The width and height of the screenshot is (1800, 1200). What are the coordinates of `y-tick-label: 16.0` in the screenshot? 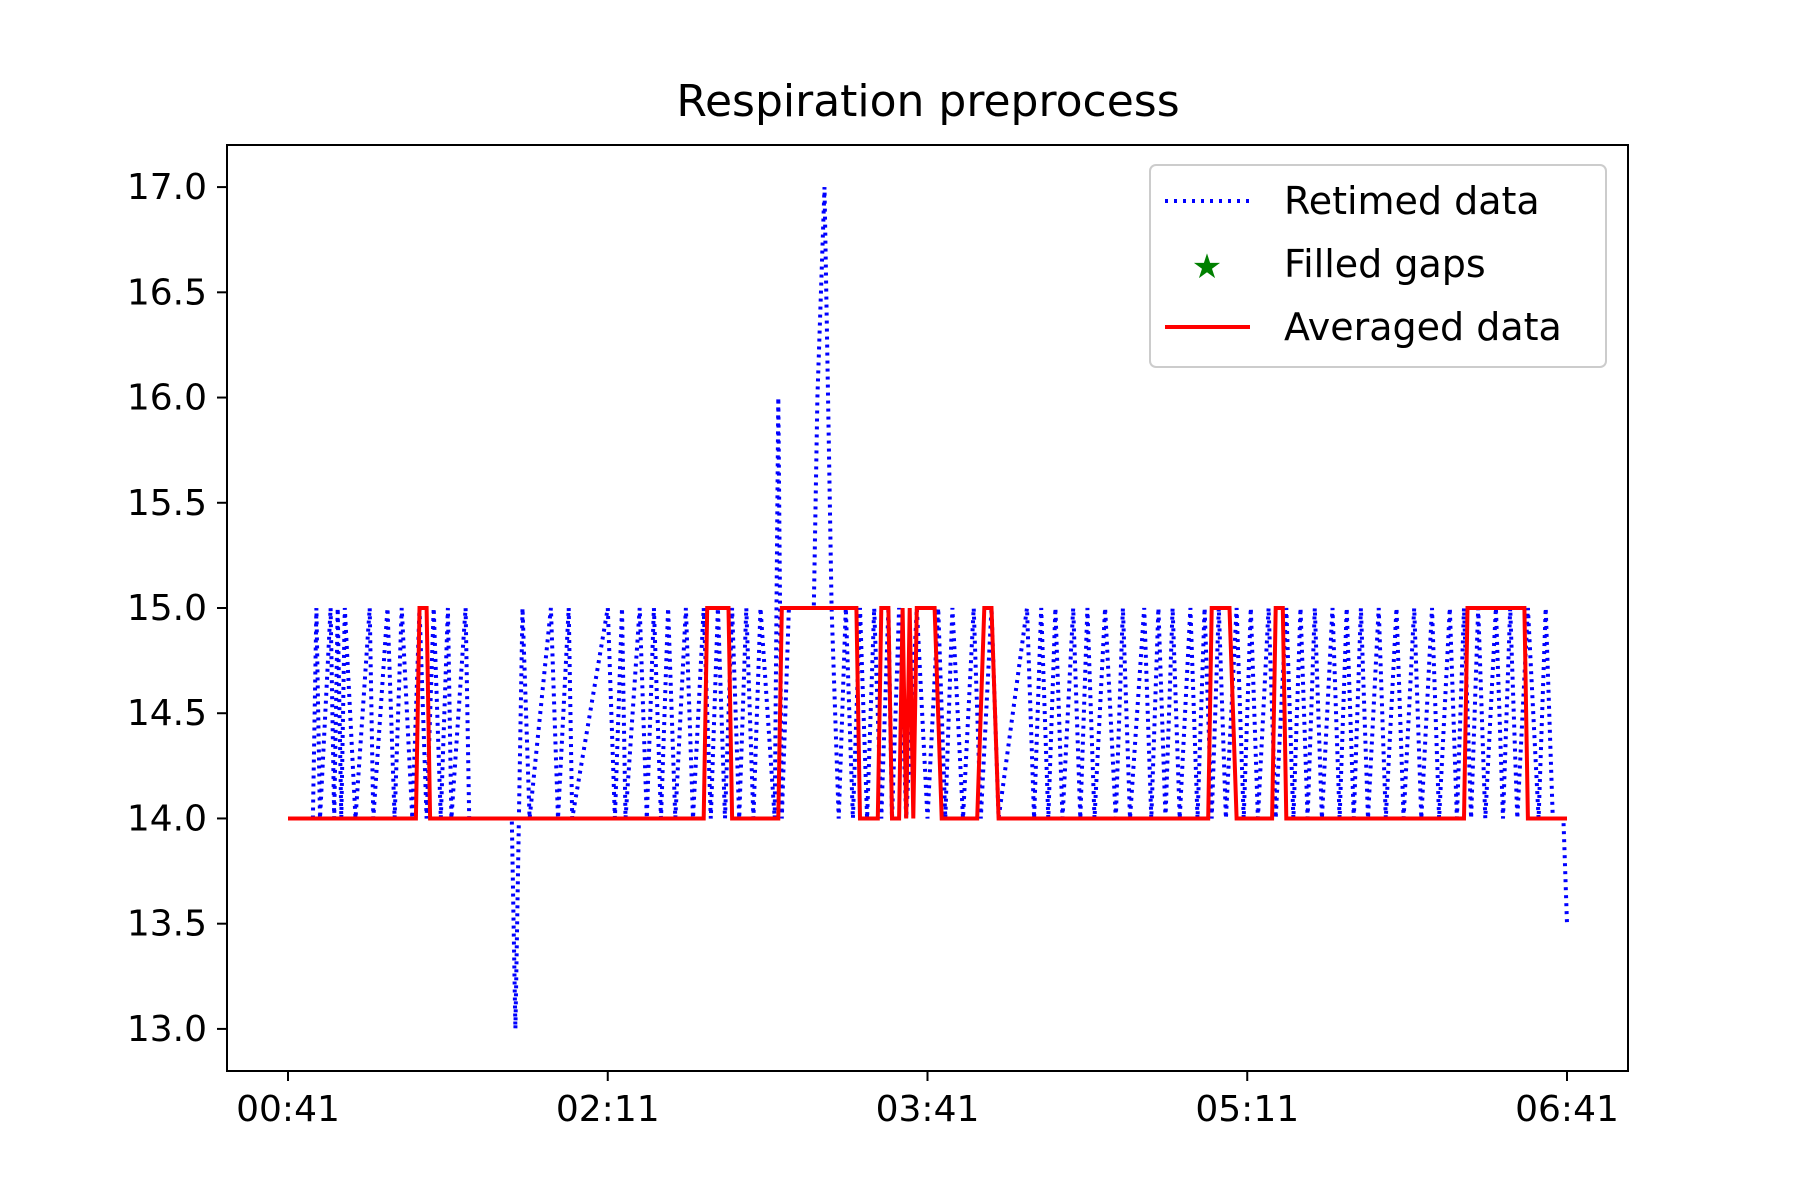 It's located at (167, 398).